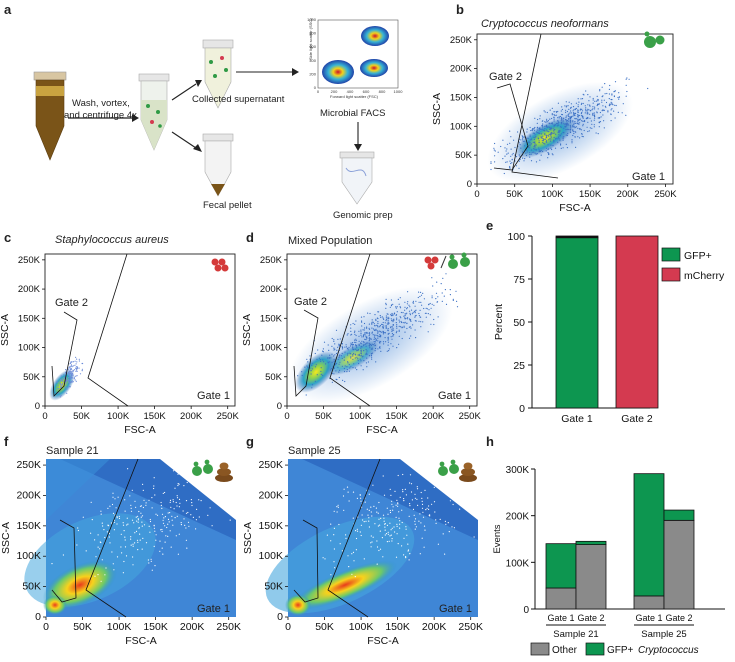  Describe the element at coordinates (671, 254) in the screenshot. I see `legend-swatch` at that location.